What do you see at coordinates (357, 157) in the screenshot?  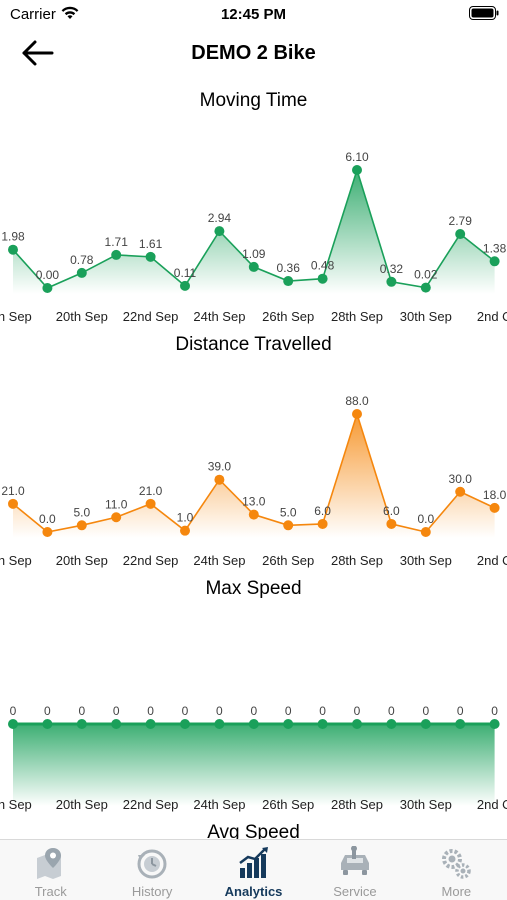 I see `data-label: 6.10` at bounding box center [357, 157].